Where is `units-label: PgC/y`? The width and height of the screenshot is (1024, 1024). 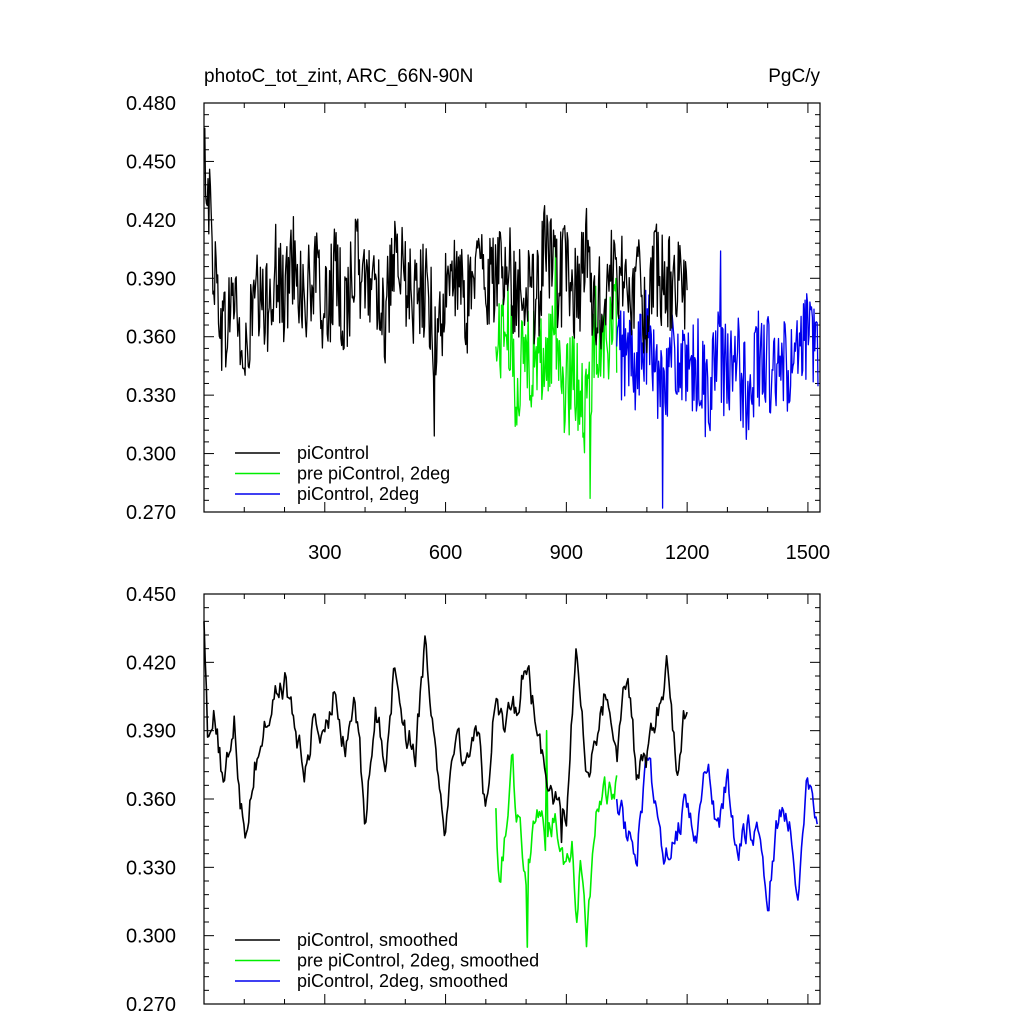 units-label: PgC/y is located at coordinates (794, 76).